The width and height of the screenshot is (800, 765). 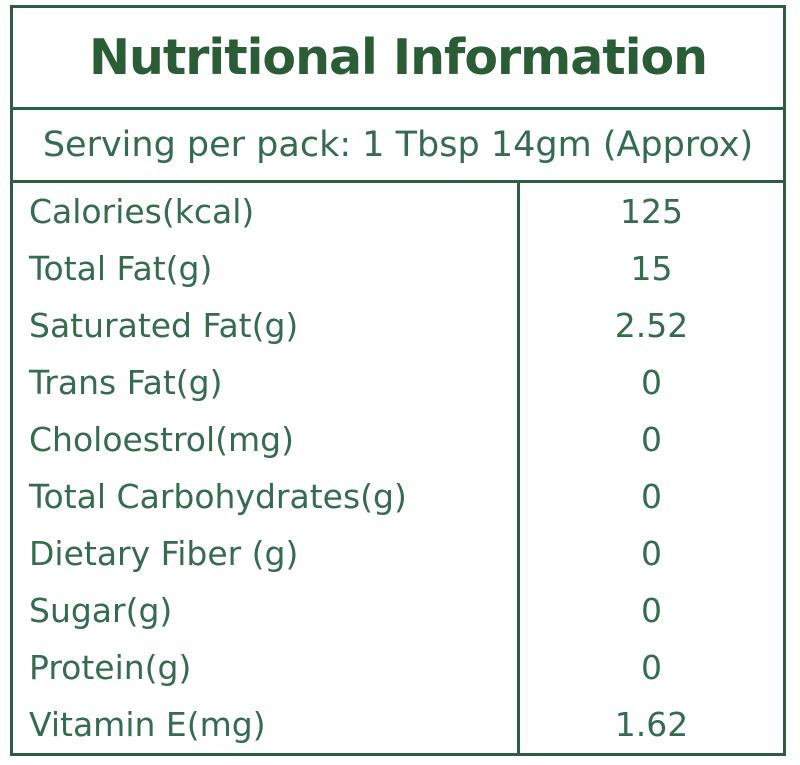 What do you see at coordinates (101, 610) in the screenshot?
I see `nutrient-label: Sugar(g)` at bounding box center [101, 610].